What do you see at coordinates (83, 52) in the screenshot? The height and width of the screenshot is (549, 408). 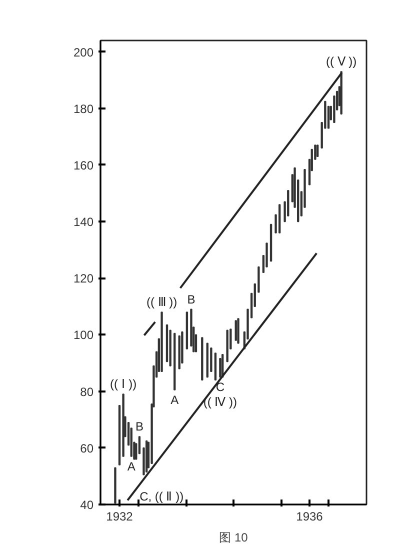 I see `y-tick-label: 200` at bounding box center [83, 52].